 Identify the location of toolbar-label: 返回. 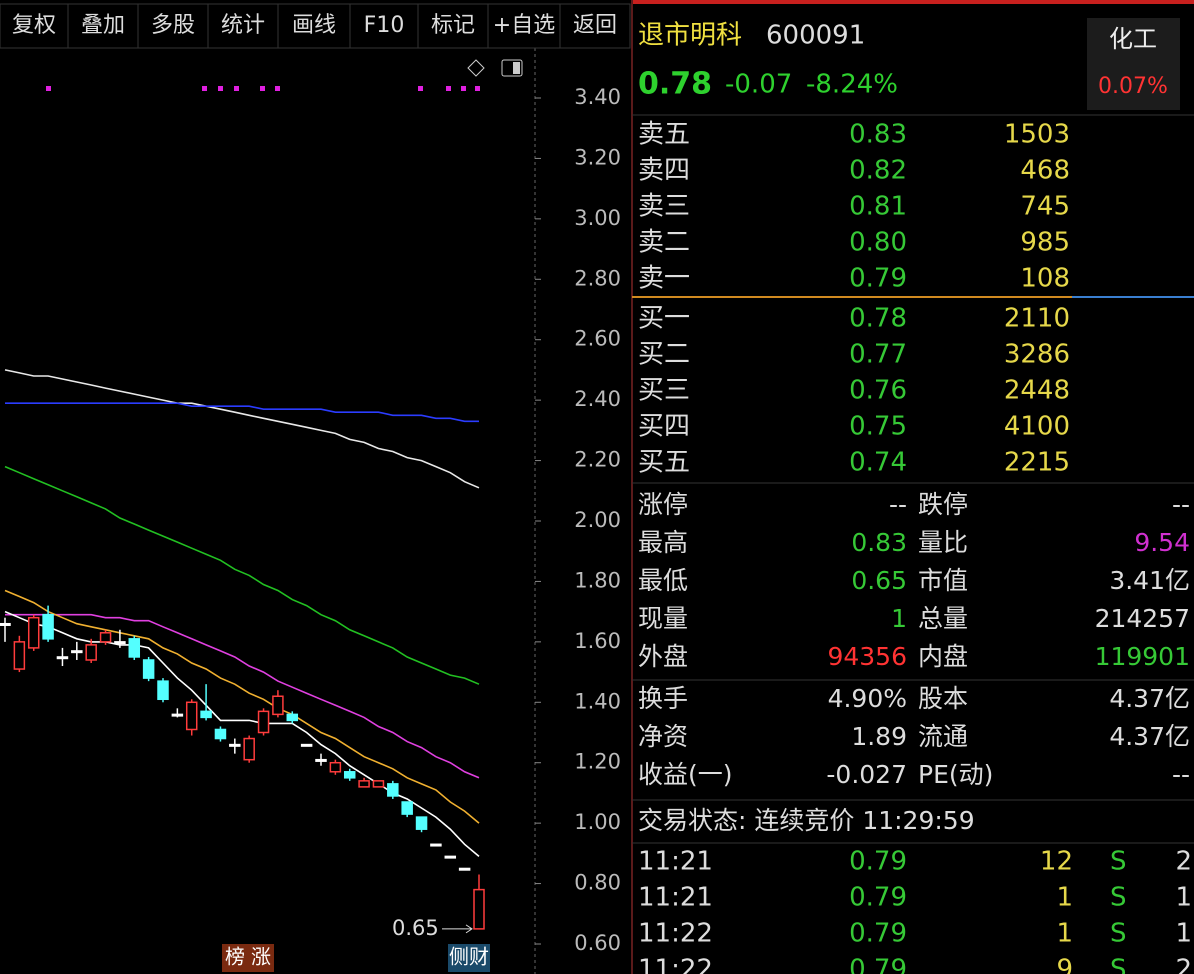
(595, 25).